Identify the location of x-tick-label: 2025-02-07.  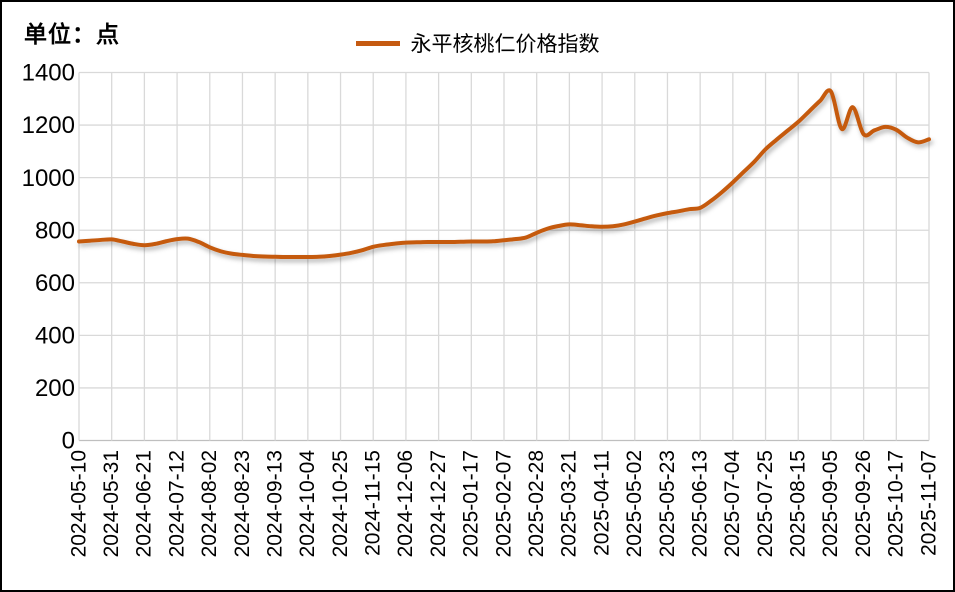
(503, 503).